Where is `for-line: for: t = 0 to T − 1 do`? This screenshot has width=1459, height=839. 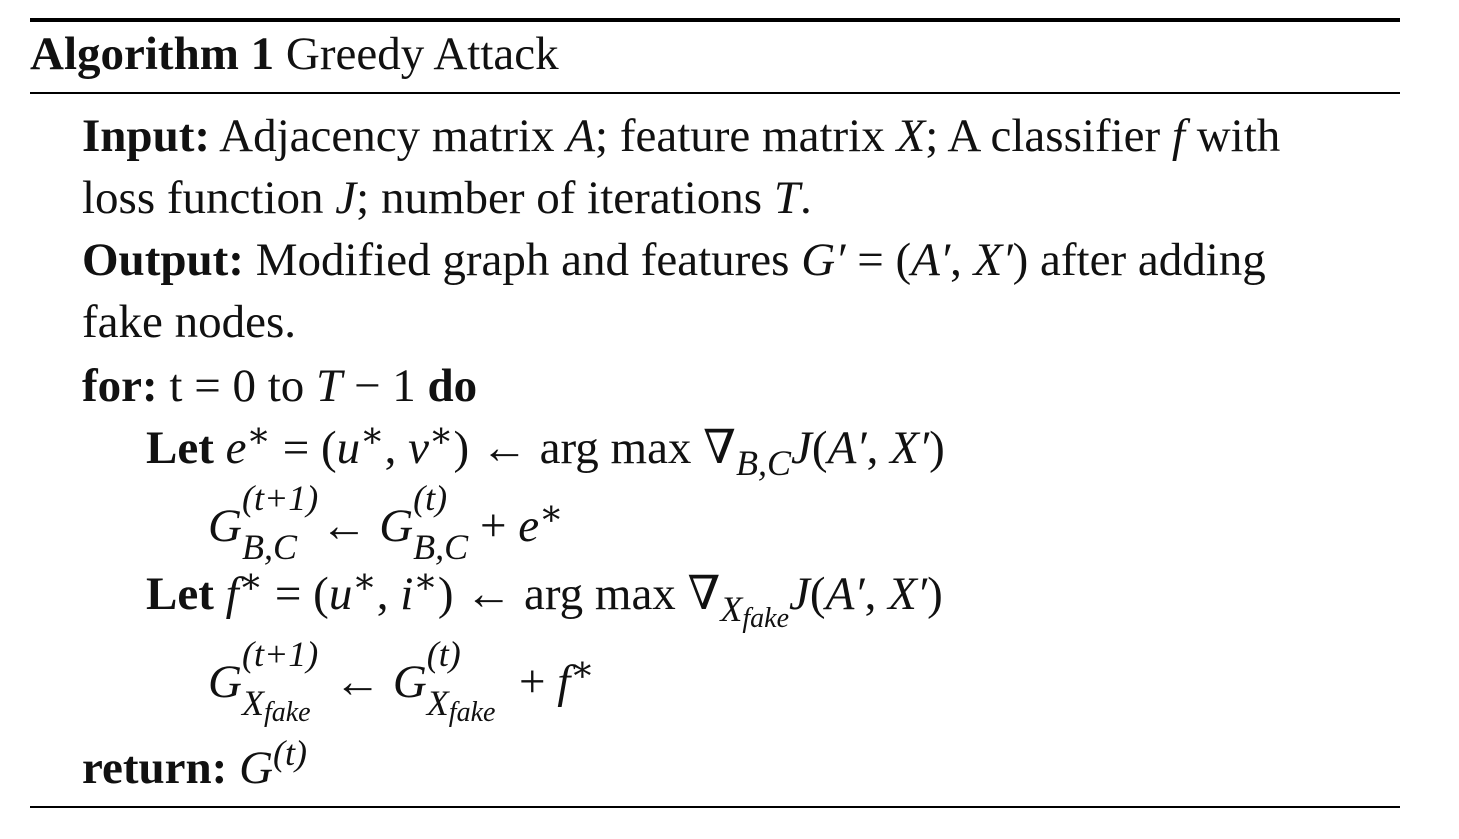
for-line: for: t = 0 to T − 1 do is located at coordinates (280, 386).